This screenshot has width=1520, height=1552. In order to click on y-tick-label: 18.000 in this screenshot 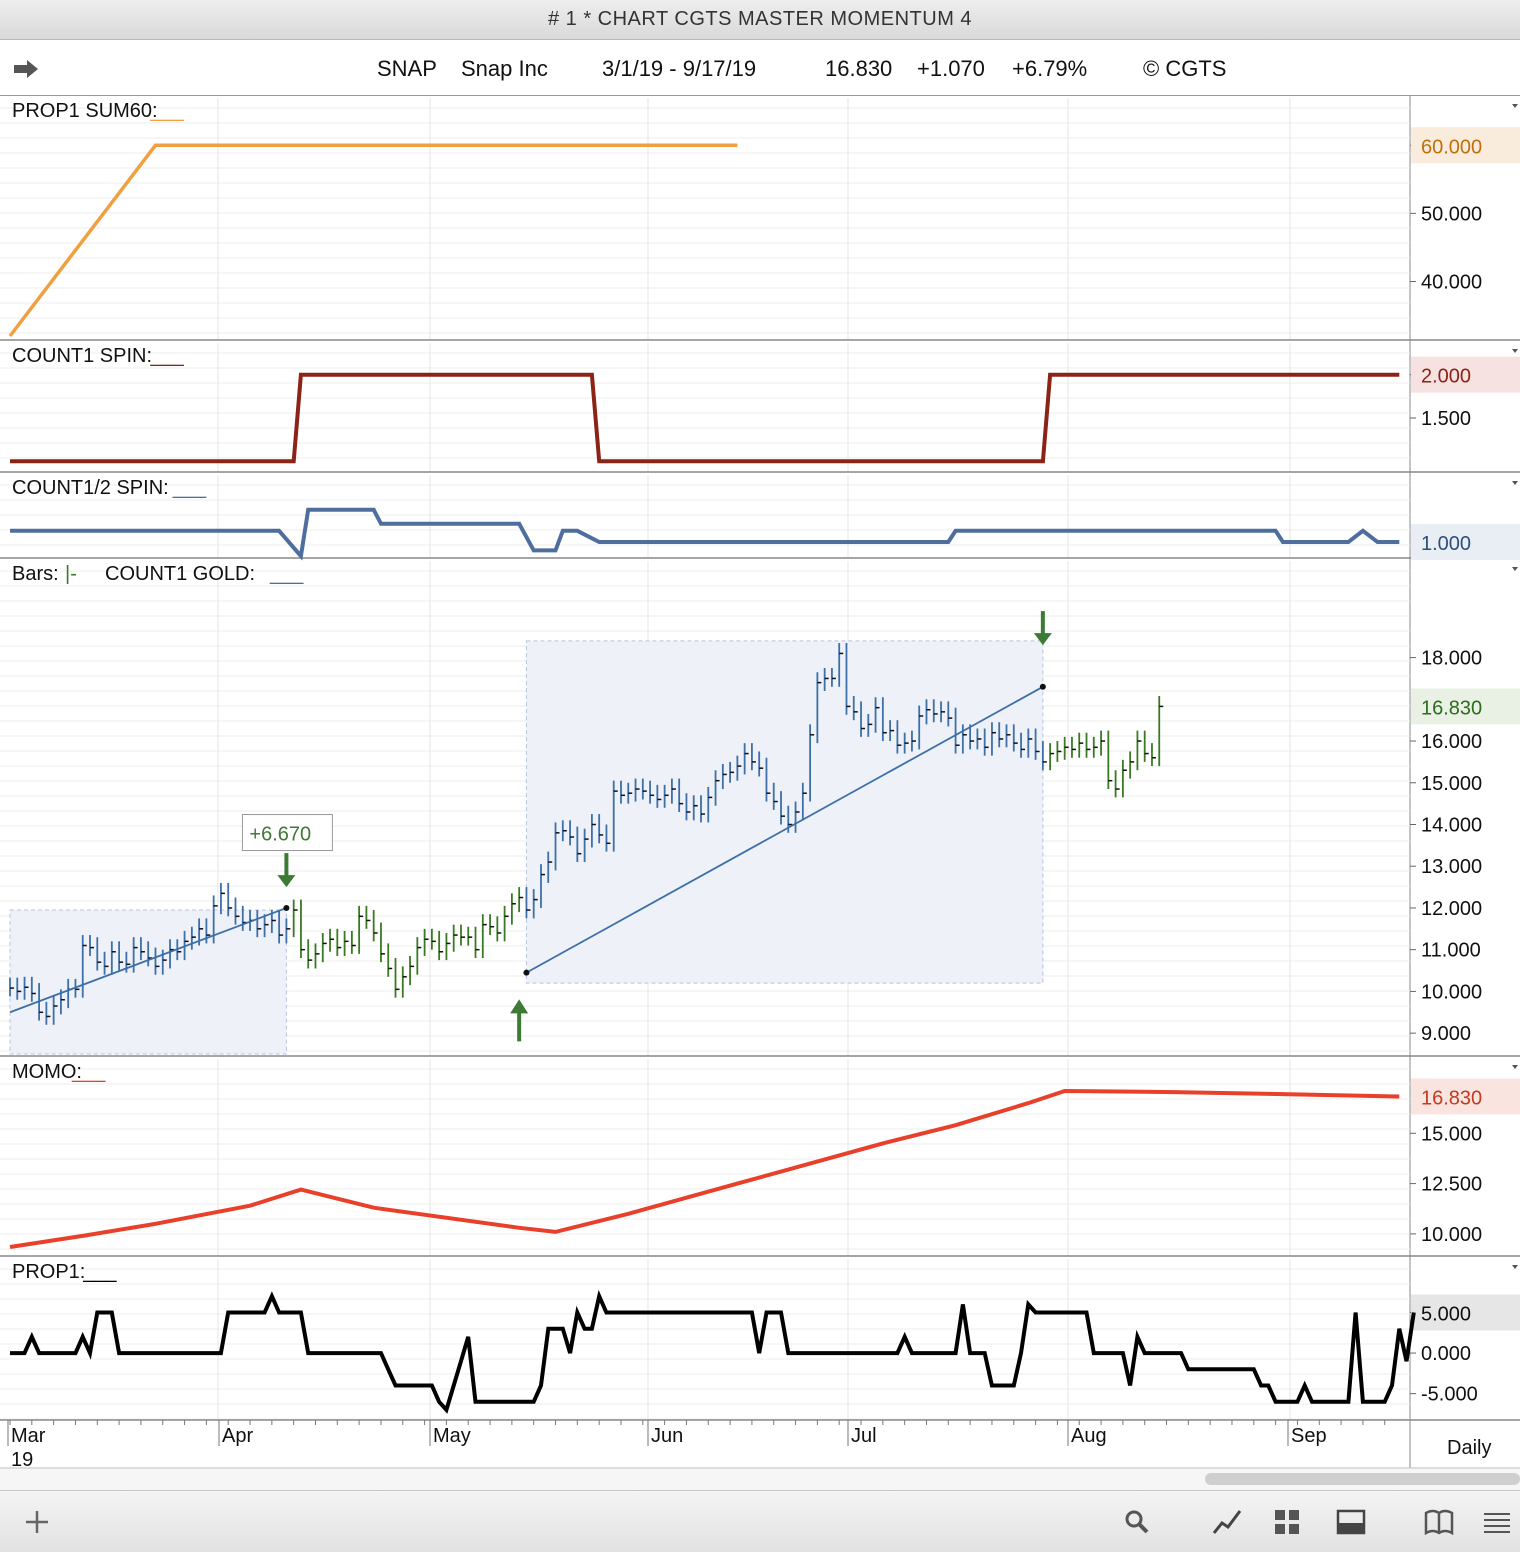, I will do `click(1451, 659)`.